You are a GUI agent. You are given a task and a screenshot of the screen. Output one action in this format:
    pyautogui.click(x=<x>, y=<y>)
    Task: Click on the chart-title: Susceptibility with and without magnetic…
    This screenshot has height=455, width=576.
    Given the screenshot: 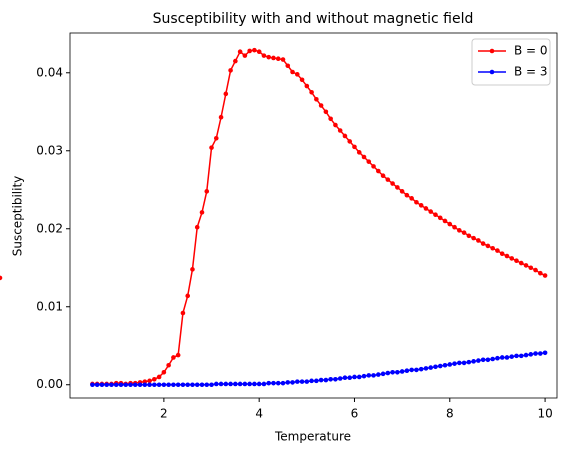 What is the action you would take?
    pyautogui.click(x=313, y=19)
    